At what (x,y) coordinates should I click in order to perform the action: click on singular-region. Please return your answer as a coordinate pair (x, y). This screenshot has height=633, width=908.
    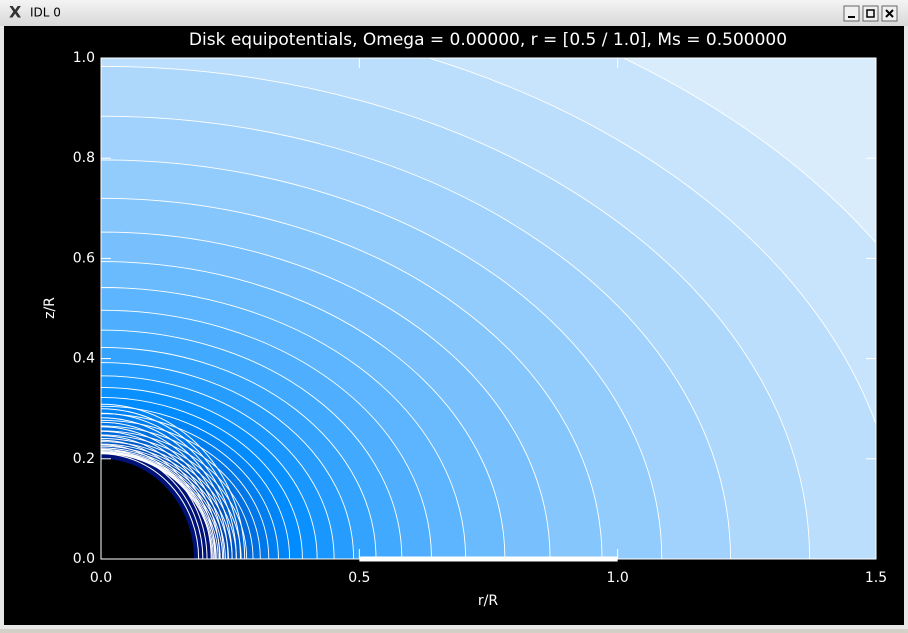
    Looking at the image, I should click on (147, 508).